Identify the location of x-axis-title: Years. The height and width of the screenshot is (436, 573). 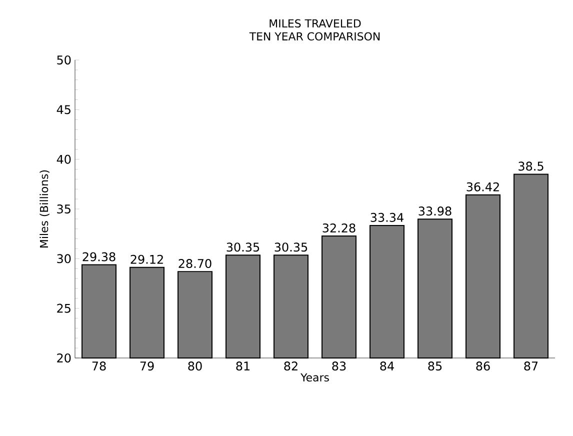
(314, 377).